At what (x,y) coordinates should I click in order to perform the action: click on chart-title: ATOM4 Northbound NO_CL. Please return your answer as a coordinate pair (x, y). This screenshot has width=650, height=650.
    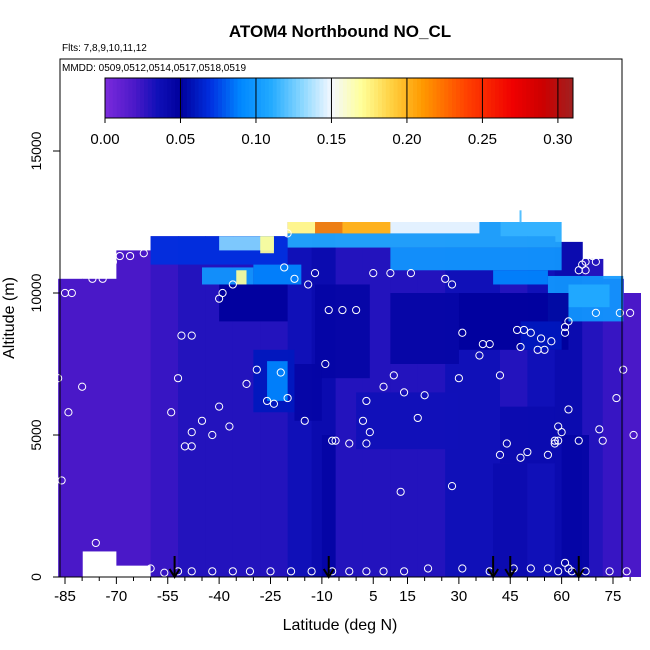
    Looking at the image, I should click on (340, 31).